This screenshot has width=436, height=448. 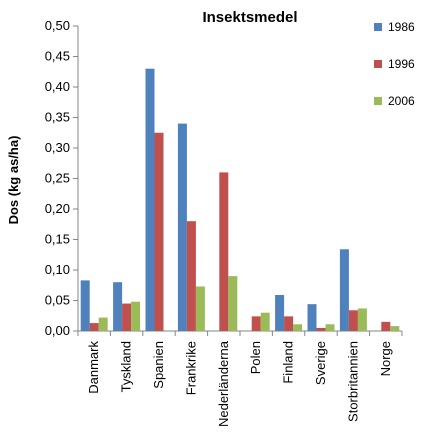 What do you see at coordinates (312, 317) in the screenshot?
I see `bar-1986-Sverige` at bounding box center [312, 317].